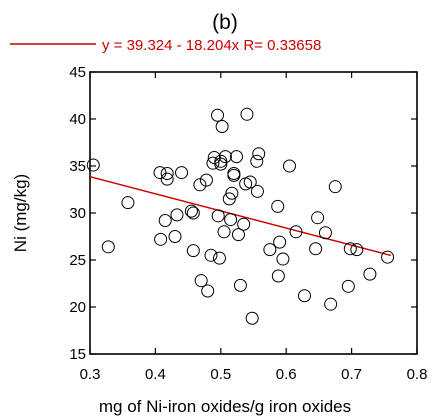 The height and width of the screenshot is (419, 435). I want to click on x-axis-label: mg of Ni-iron oxides/g iron oxides, so click(225, 406).